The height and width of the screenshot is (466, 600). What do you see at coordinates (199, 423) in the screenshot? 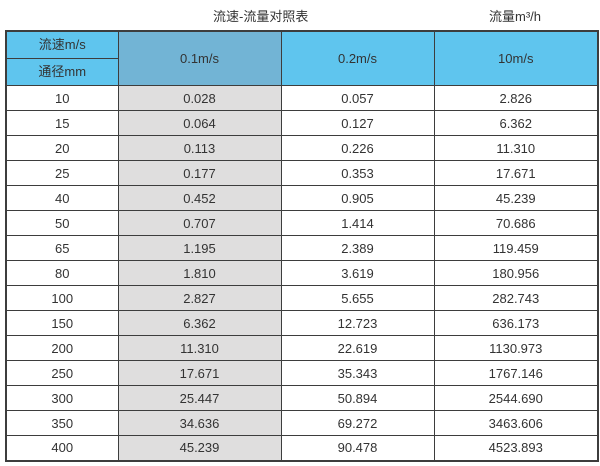
I see `value-cell: 34.636` at bounding box center [199, 423].